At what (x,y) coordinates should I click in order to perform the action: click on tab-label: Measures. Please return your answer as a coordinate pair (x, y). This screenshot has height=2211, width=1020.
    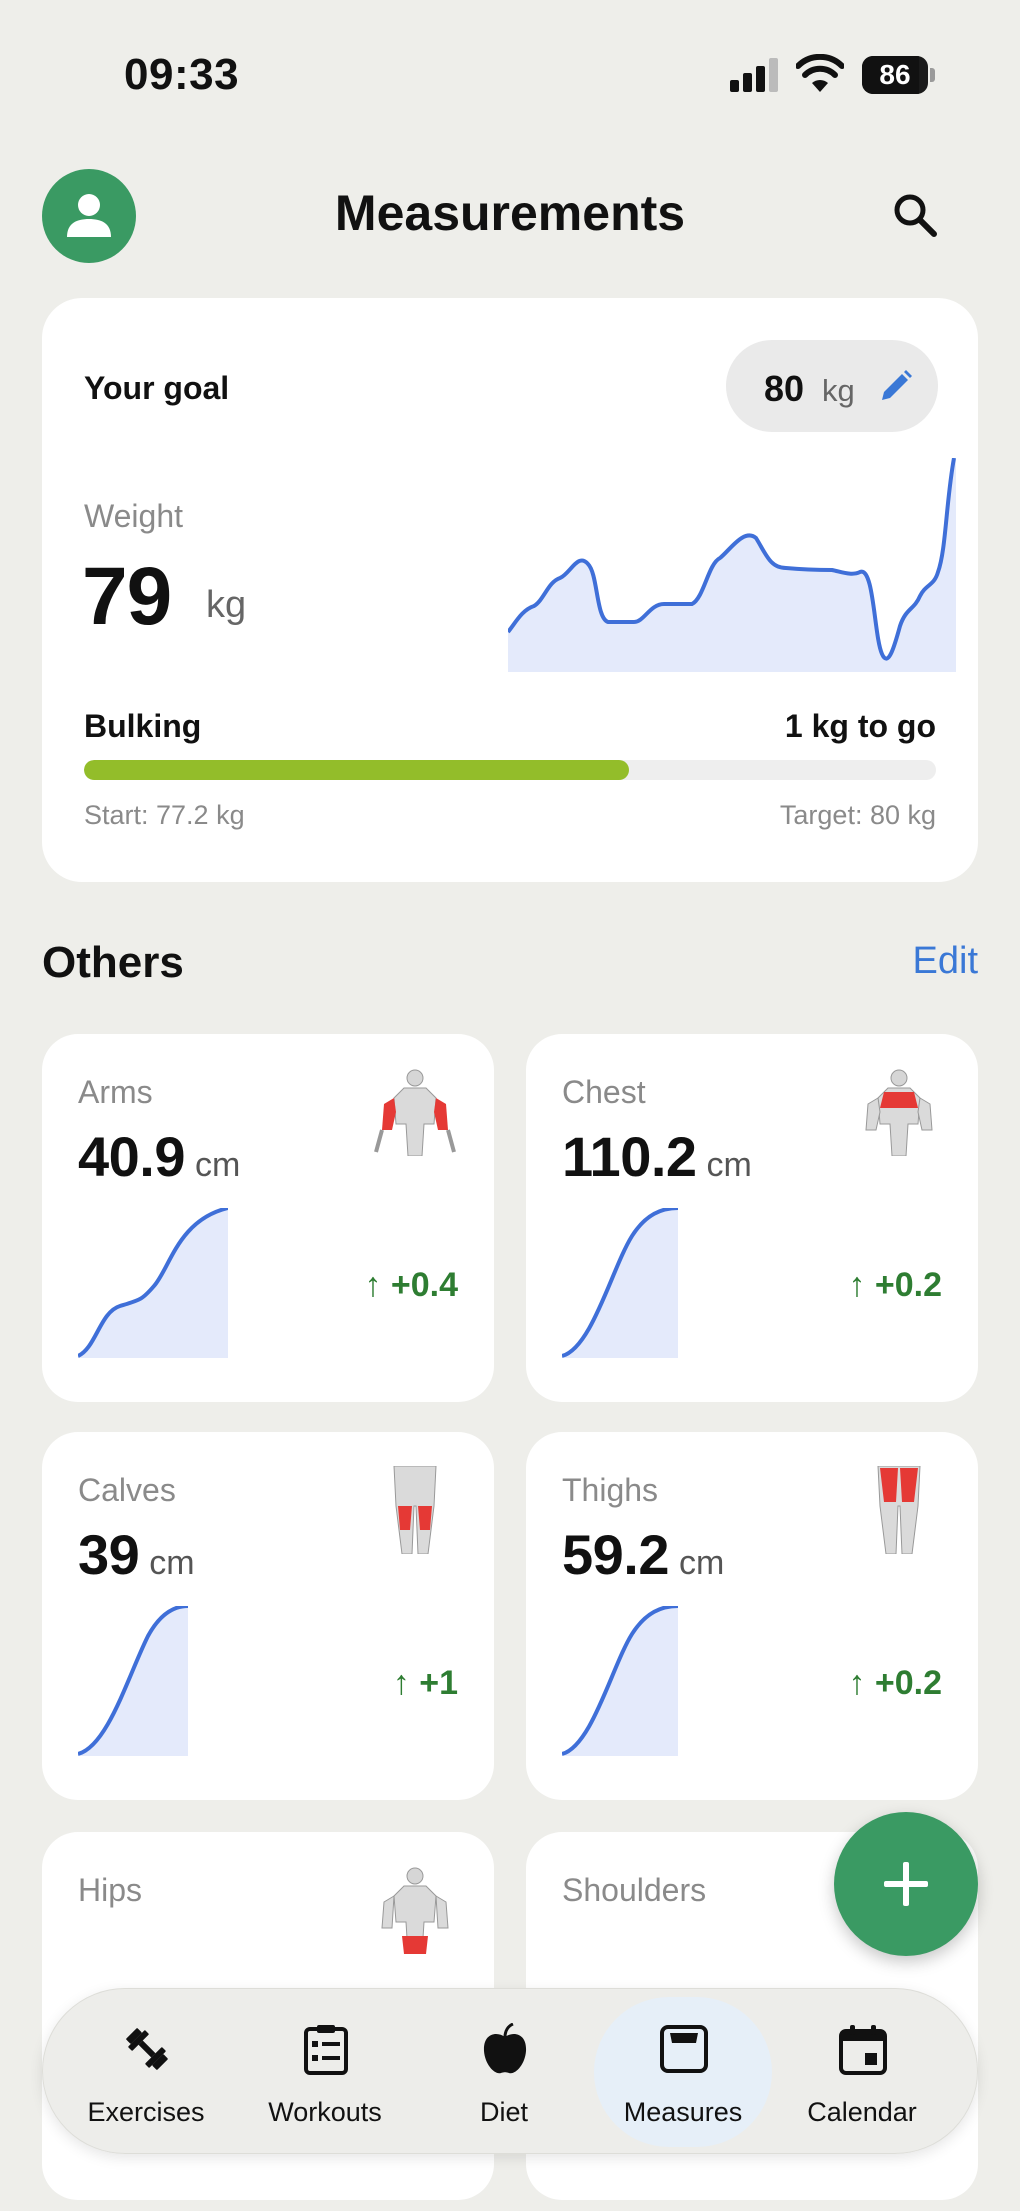
    Looking at the image, I should click on (683, 2112).